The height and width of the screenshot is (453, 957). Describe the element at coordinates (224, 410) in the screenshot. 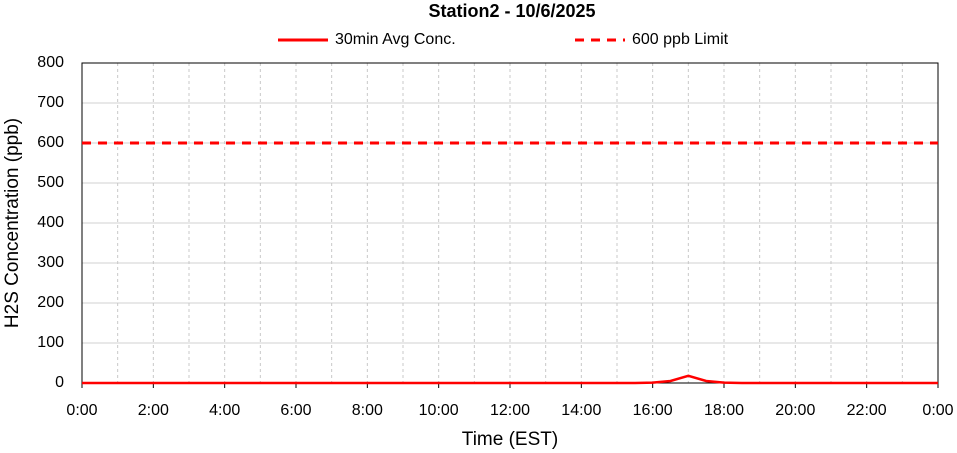

I see `x-tick-label: 4:00` at that location.